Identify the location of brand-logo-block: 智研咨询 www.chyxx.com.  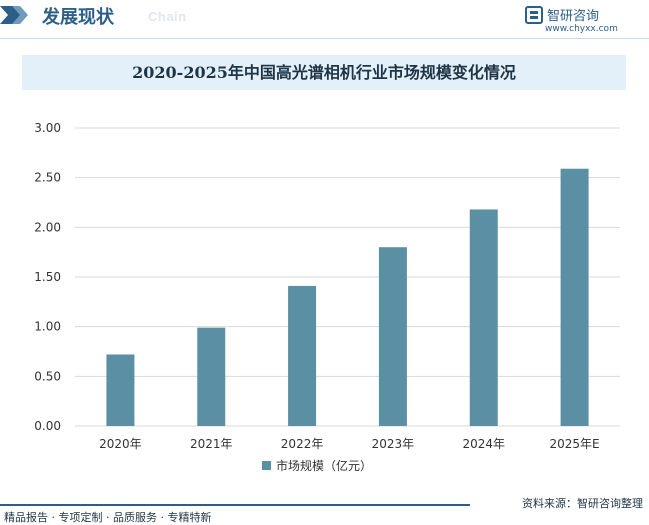
(584, 19).